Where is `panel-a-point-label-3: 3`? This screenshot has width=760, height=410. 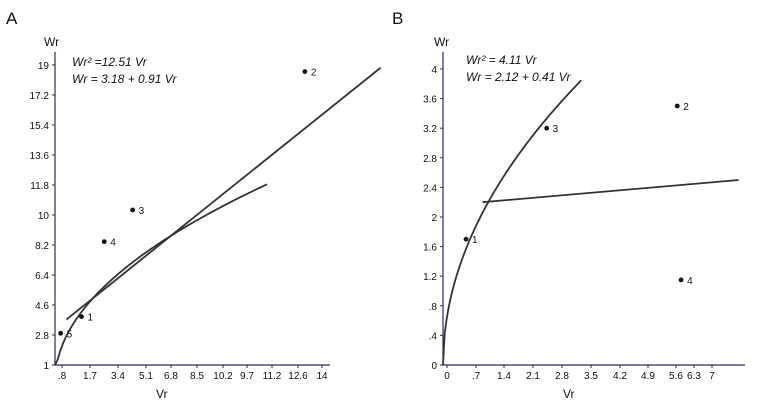 panel-a-point-label-3: 3 is located at coordinates (142, 211).